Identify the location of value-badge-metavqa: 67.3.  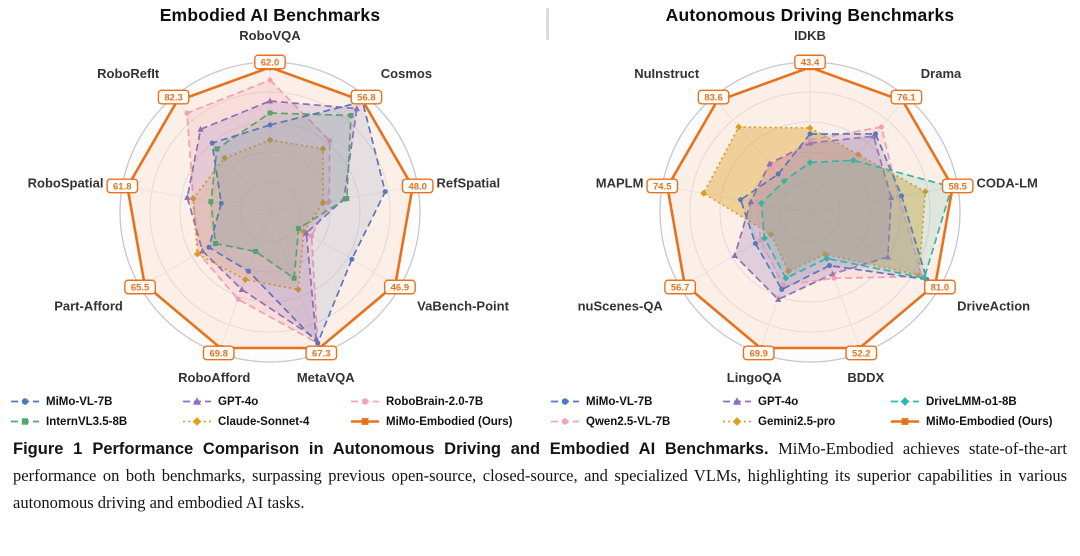
(321, 353).